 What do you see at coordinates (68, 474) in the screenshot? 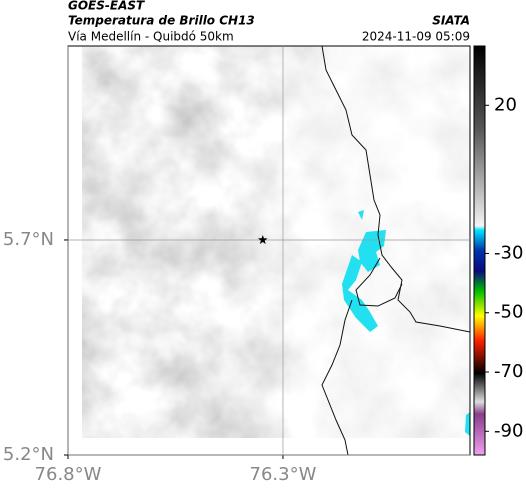
I see `x-tick-label: 76.8°W` at bounding box center [68, 474].